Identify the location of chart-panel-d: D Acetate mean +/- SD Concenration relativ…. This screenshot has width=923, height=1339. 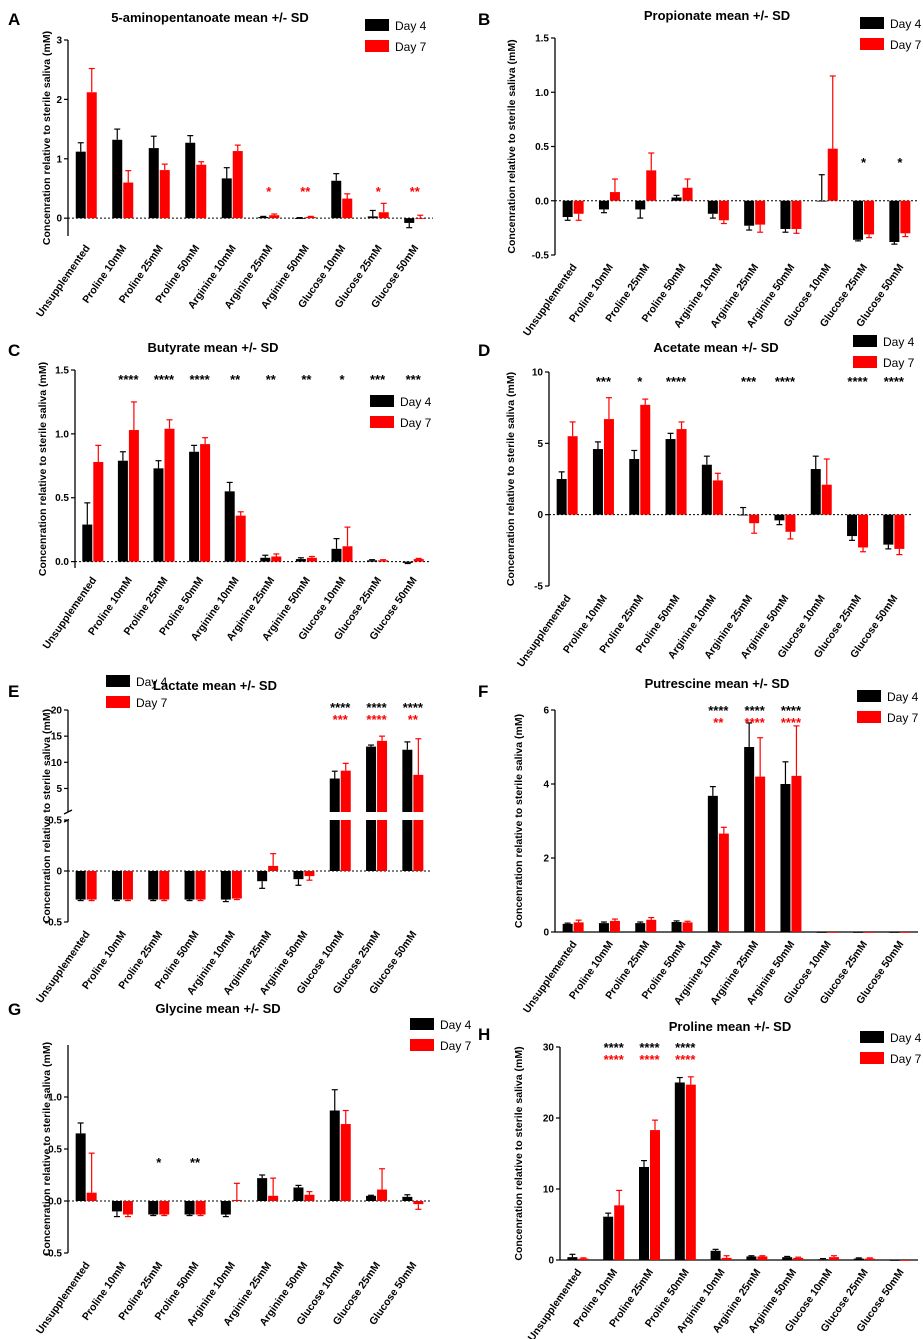
(696, 502).